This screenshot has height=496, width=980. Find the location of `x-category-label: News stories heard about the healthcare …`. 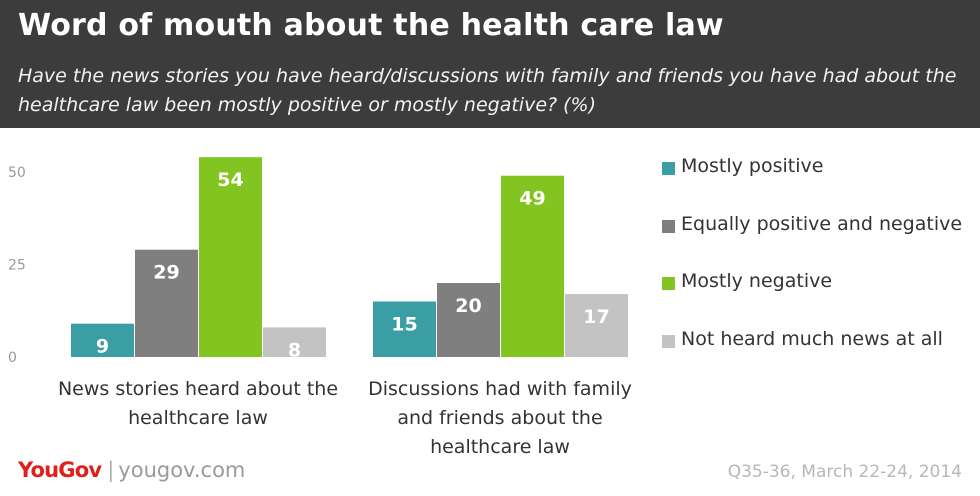

x-category-label: News stories heard about the healthcare … is located at coordinates (198, 403).